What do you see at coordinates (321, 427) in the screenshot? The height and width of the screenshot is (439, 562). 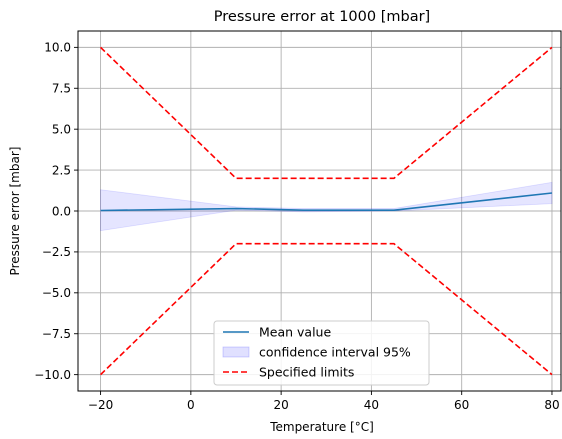 I see `x-axis-label: Temperature [°C]` at bounding box center [321, 427].